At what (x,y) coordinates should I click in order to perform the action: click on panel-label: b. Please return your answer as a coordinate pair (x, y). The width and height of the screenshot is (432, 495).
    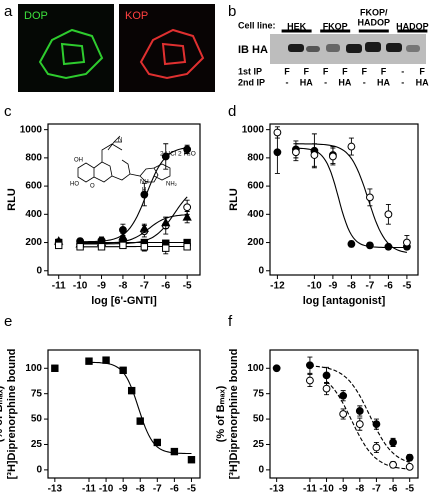
    Looking at the image, I should click on (232, 11).